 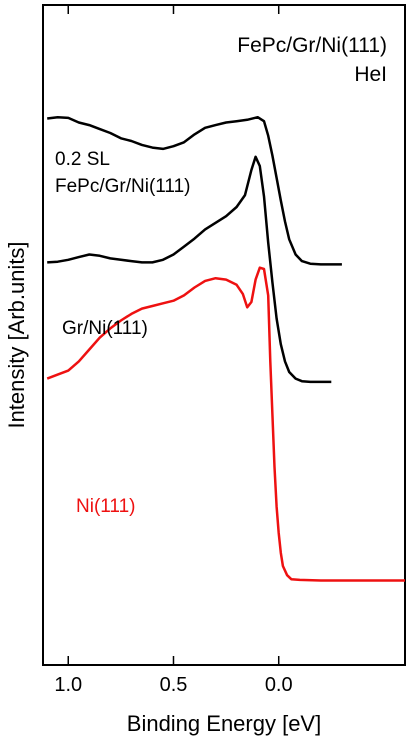 I want to click on x-tick-label-1: 0.5, so click(x=174, y=685).